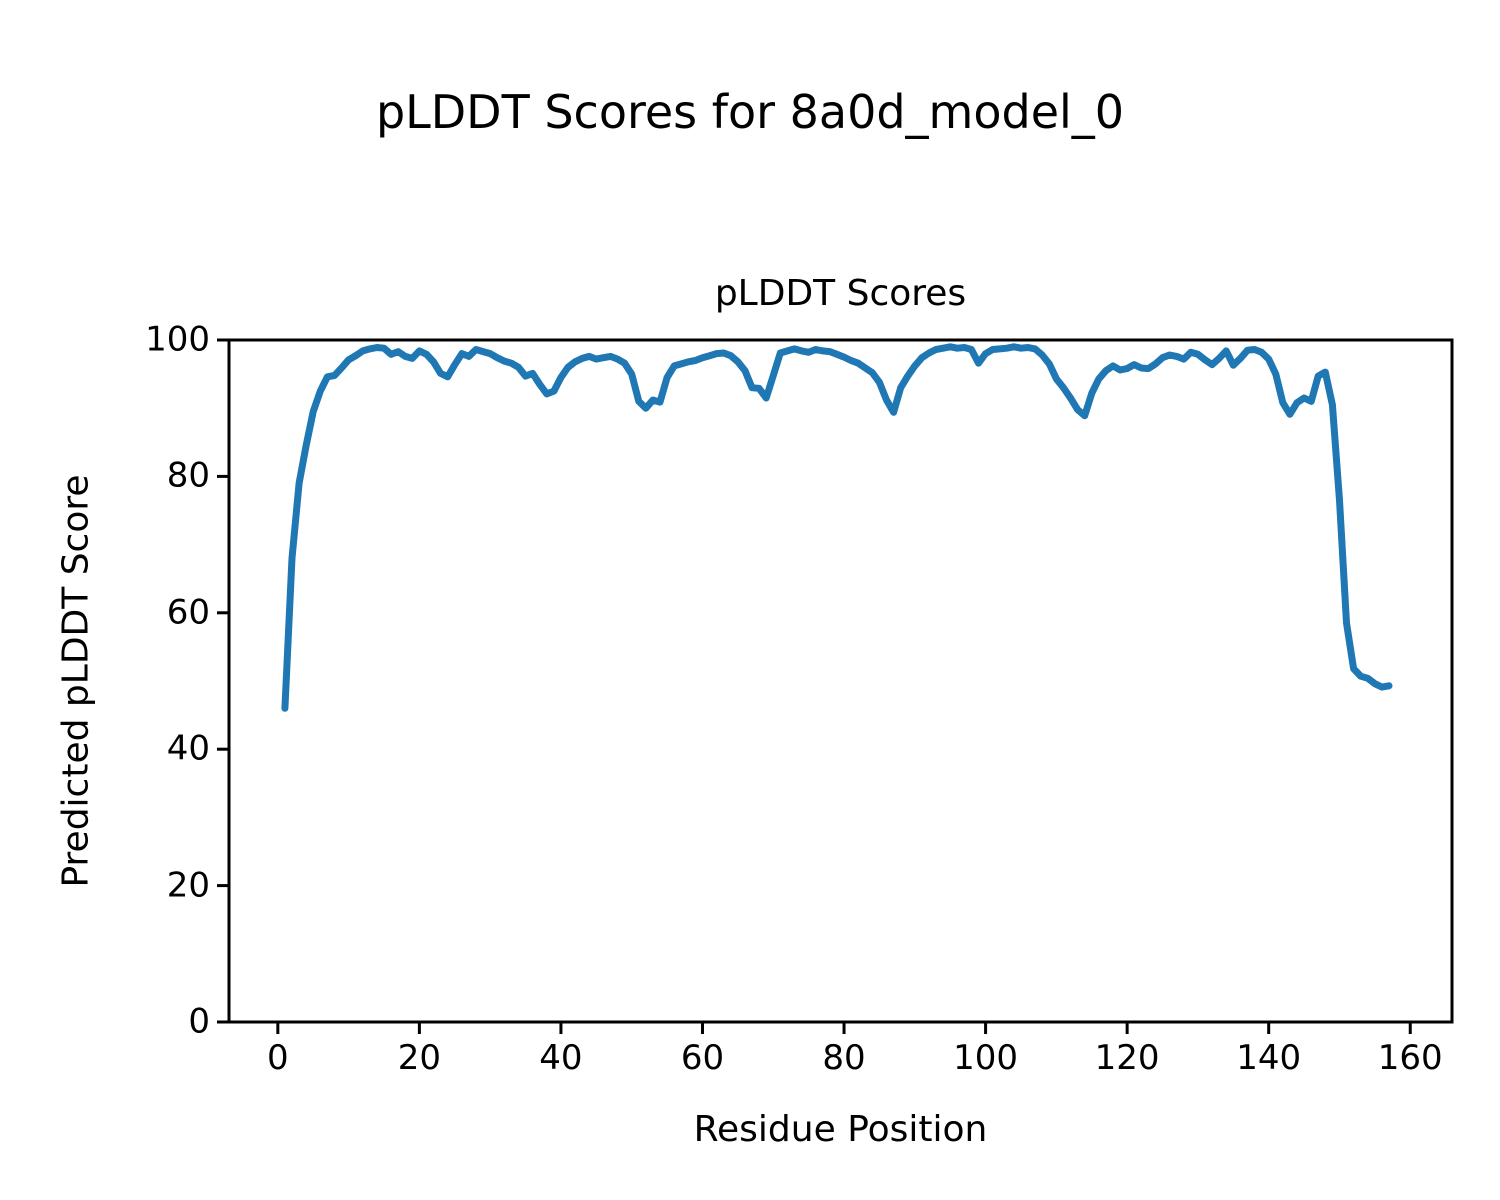 Image resolution: width=1500 pixels, height=1200 pixels. Describe the element at coordinates (840, 293) in the screenshot. I see `axes-title: pLDDT Scores` at that location.